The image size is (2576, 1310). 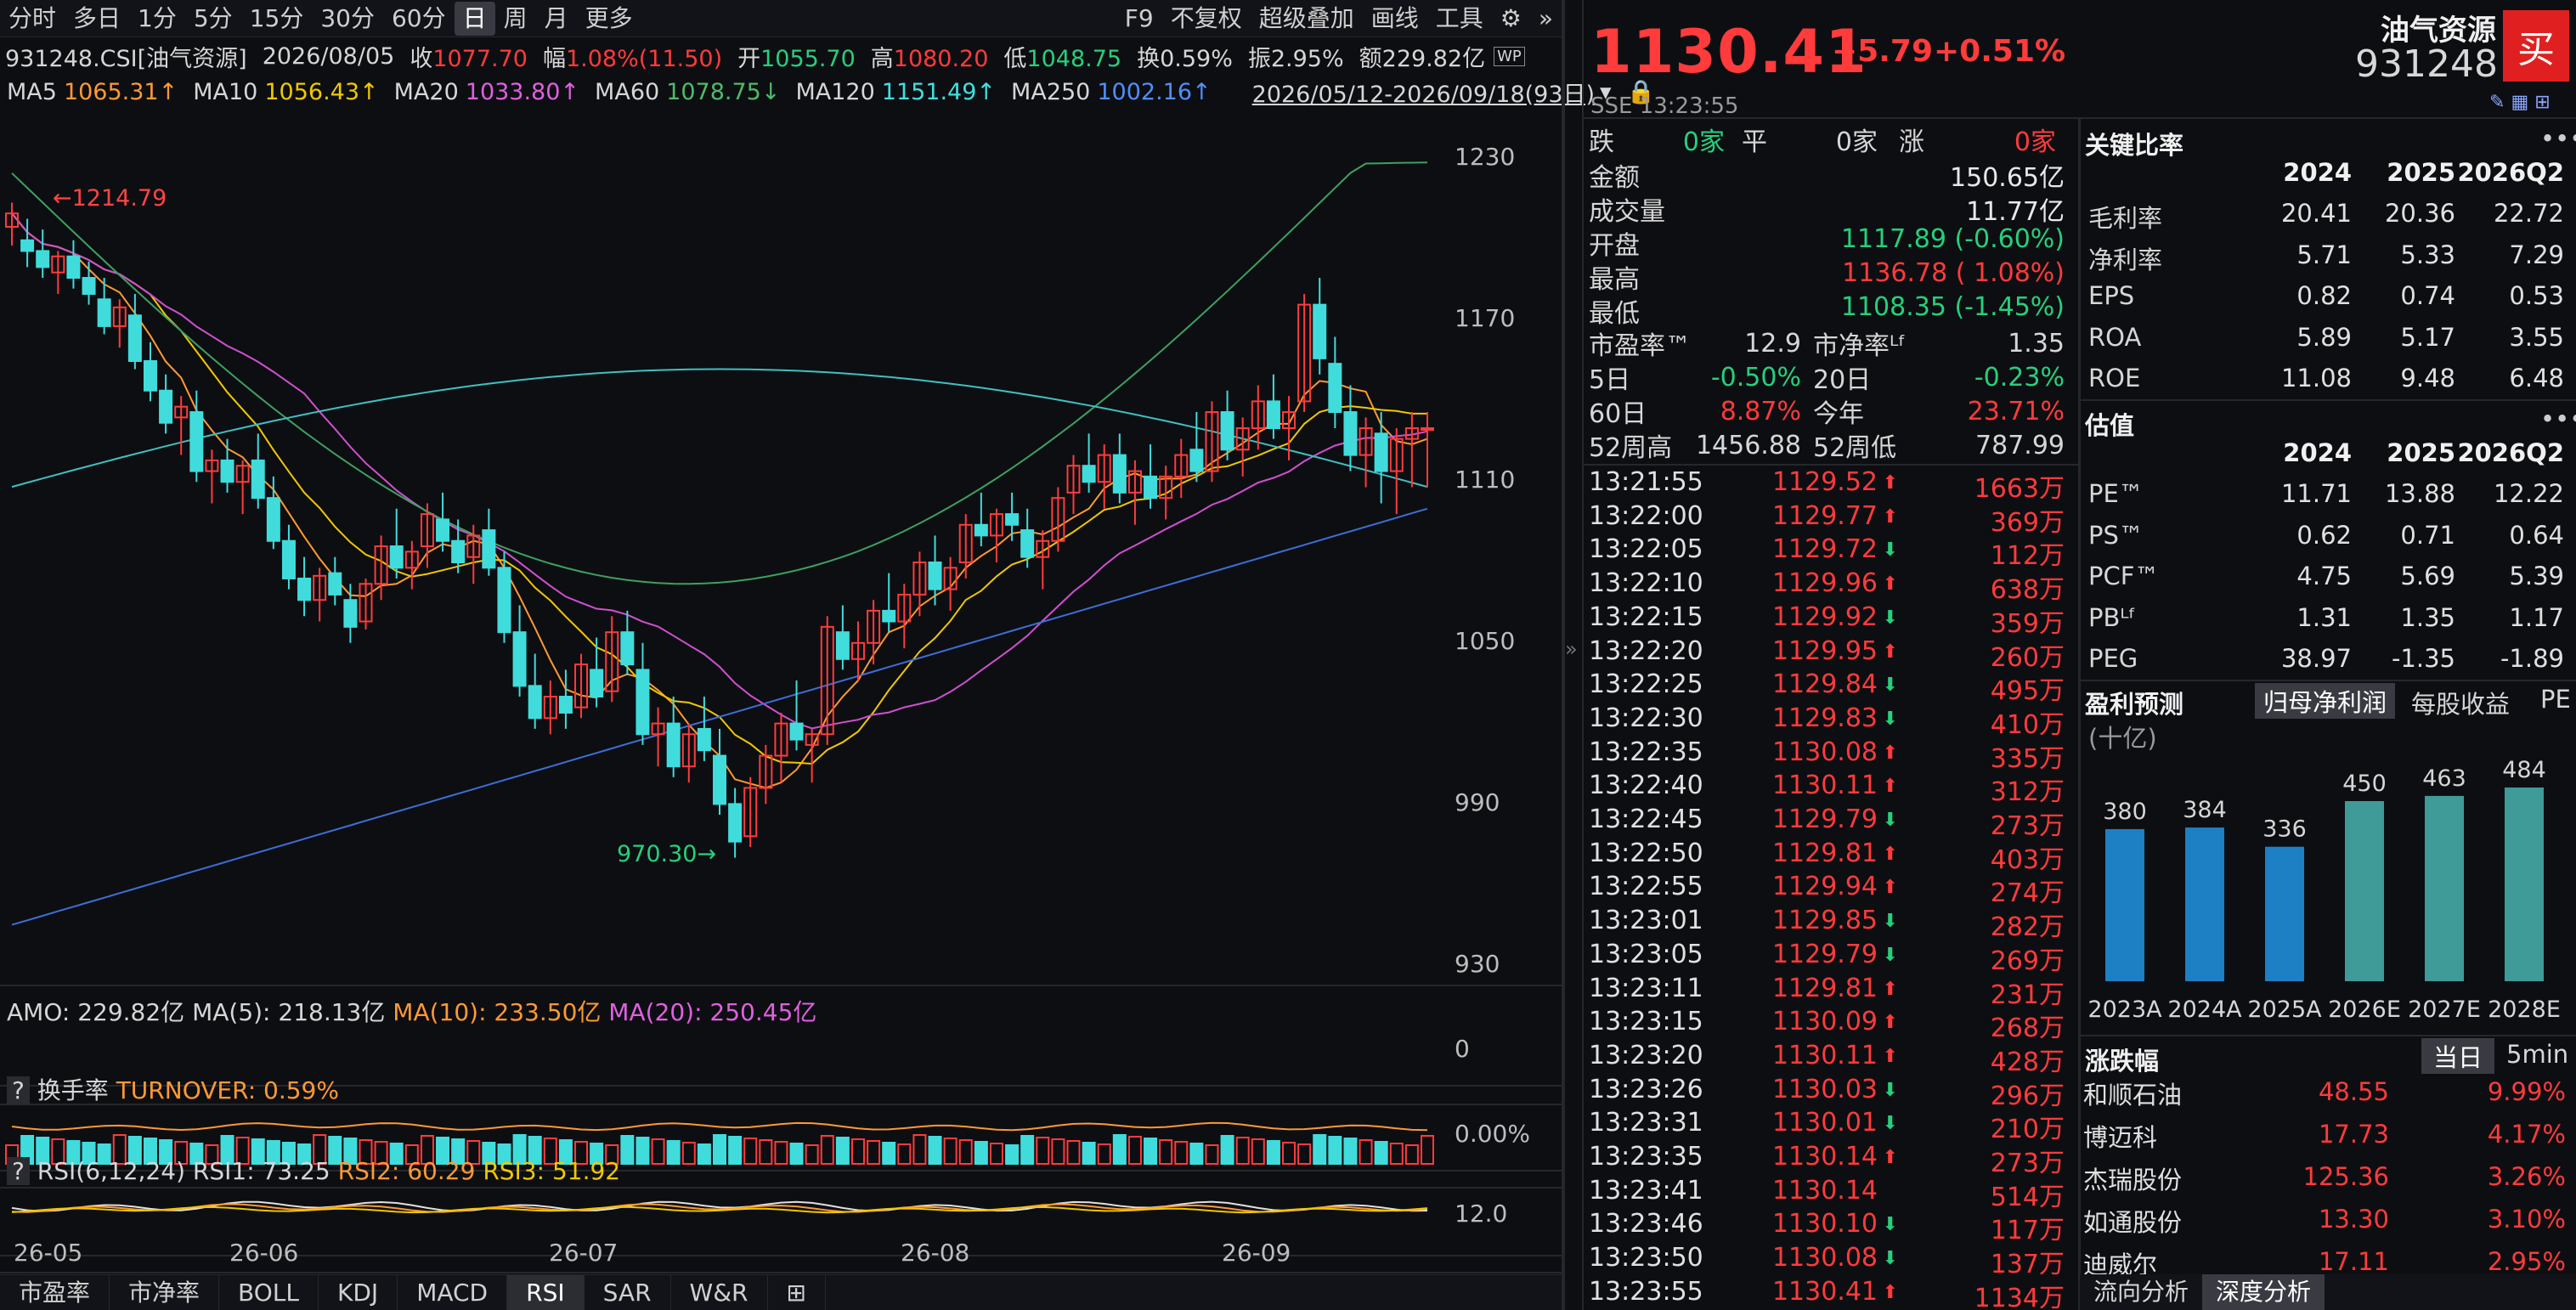 What do you see at coordinates (158, 17) in the screenshot?
I see `period-tab-1min: 1分` at bounding box center [158, 17].